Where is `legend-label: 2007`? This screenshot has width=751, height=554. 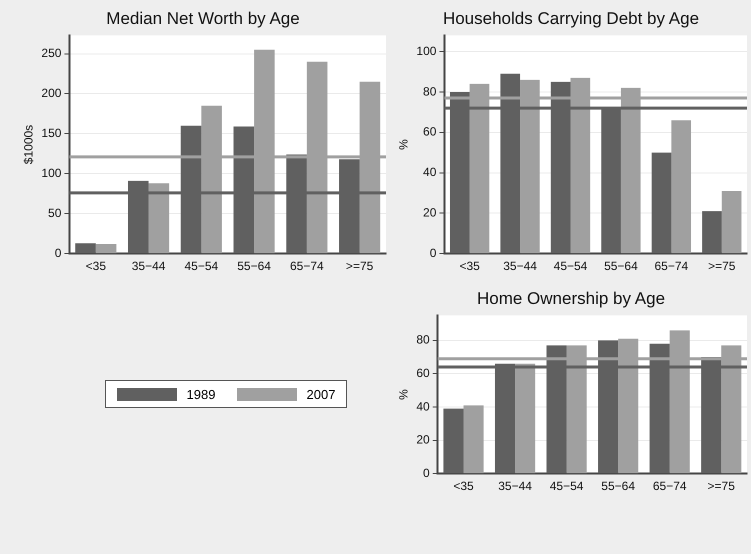 legend-label: 2007 is located at coordinates (321, 394).